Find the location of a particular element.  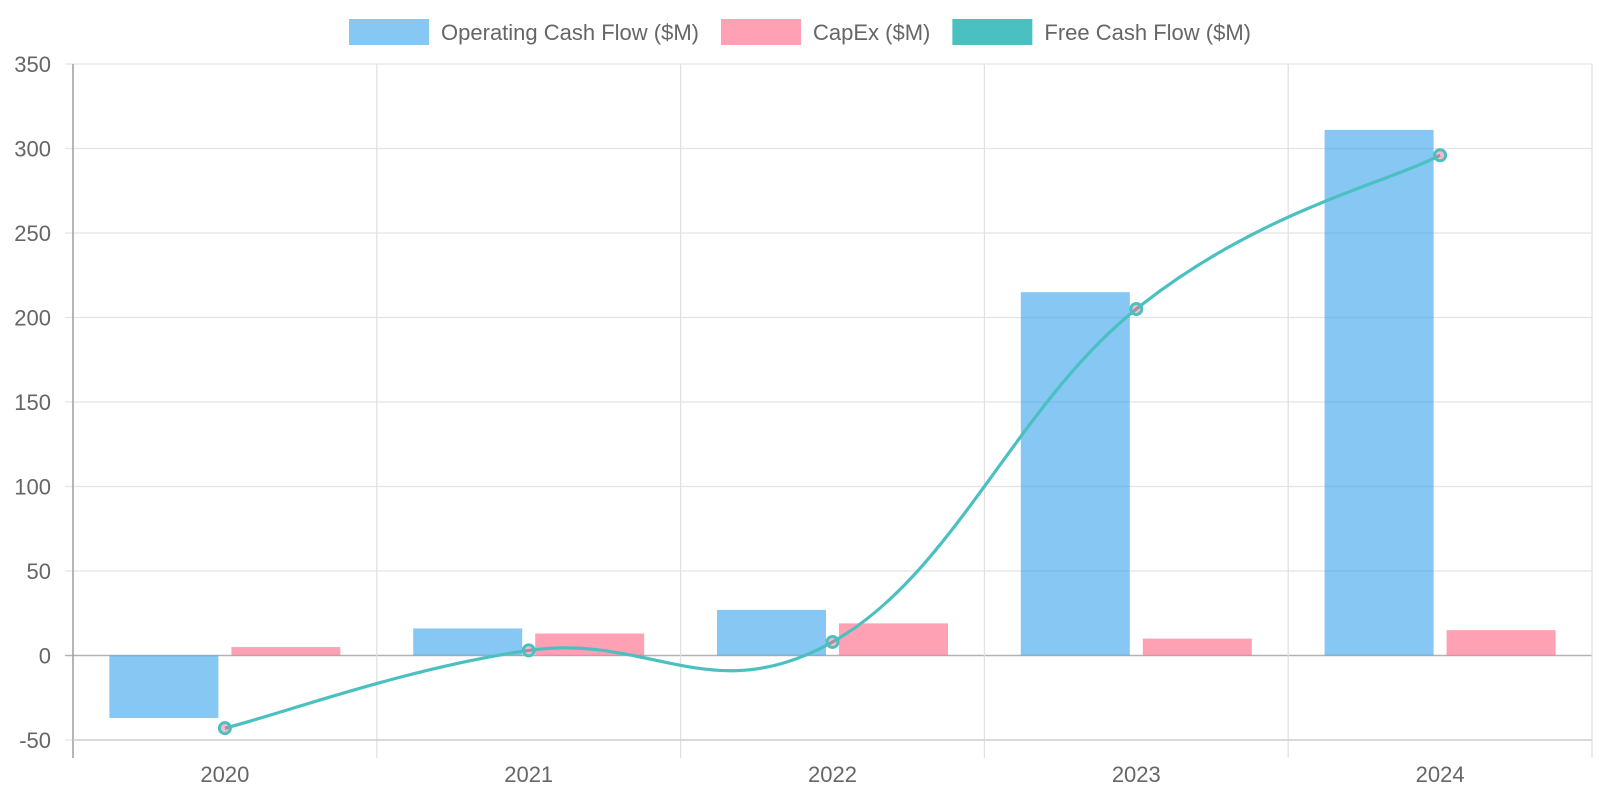

y-tick-label: -50 is located at coordinates (35, 740).